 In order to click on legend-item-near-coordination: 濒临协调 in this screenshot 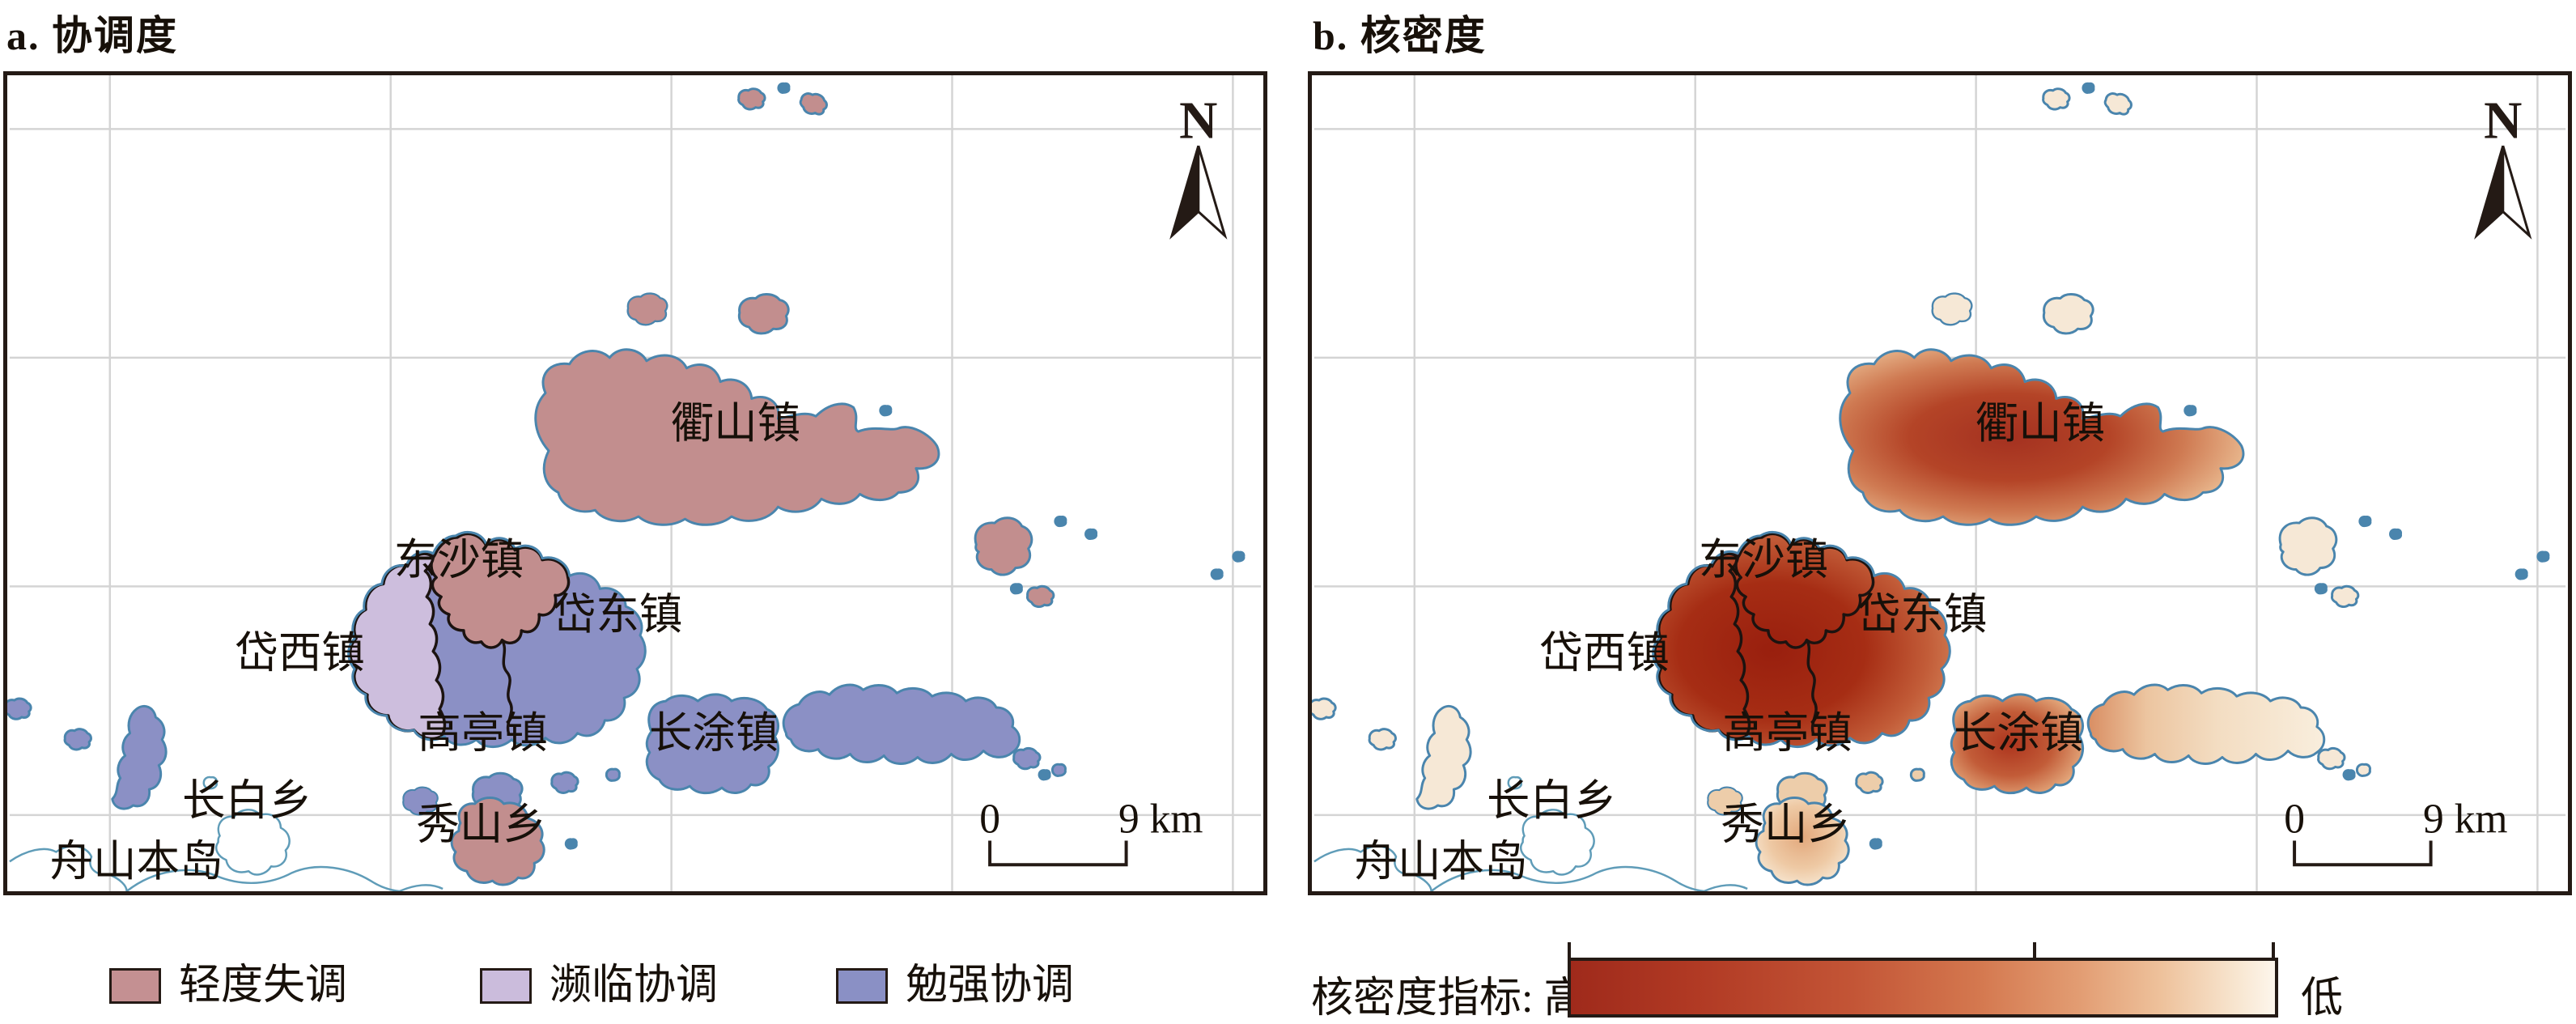, I will do `click(599, 986)`.